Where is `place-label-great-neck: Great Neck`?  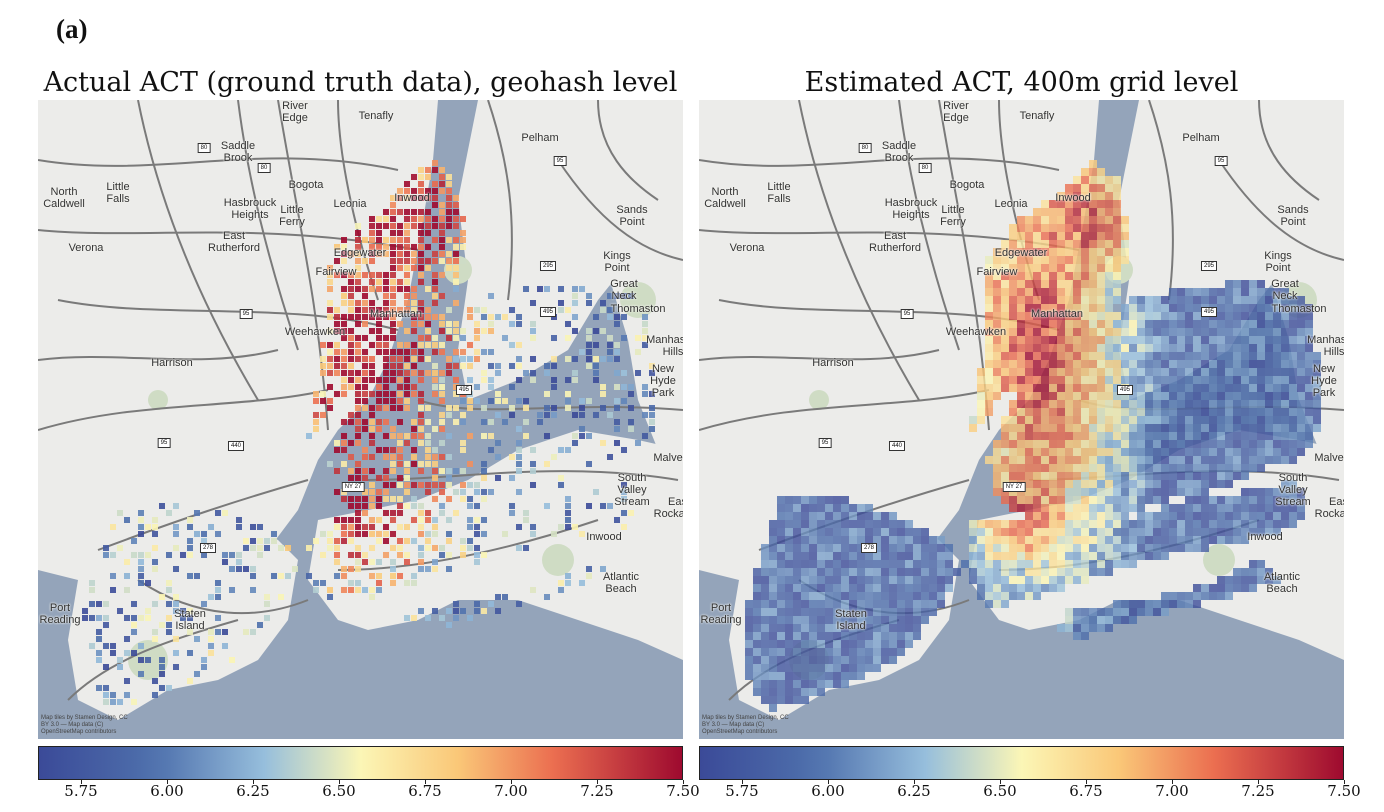
place-label-great-neck: Great Neck is located at coordinates (1285, 290).